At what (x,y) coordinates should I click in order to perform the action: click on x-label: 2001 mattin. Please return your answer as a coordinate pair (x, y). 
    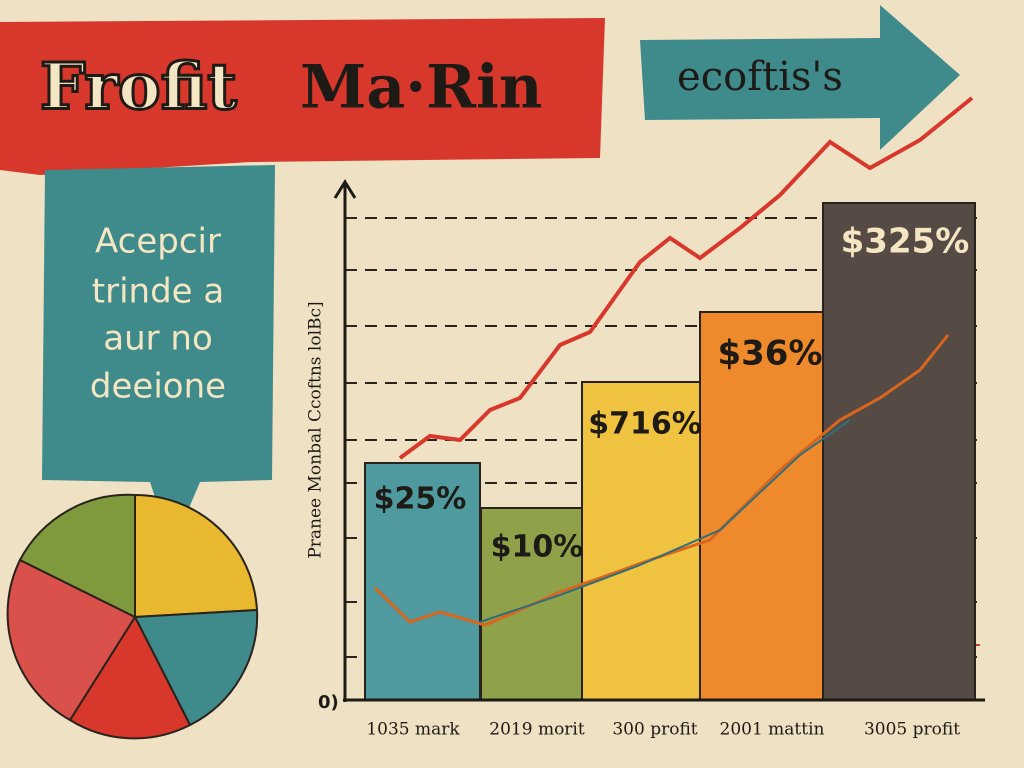
    Looking at the image, I should click on (772, 730).